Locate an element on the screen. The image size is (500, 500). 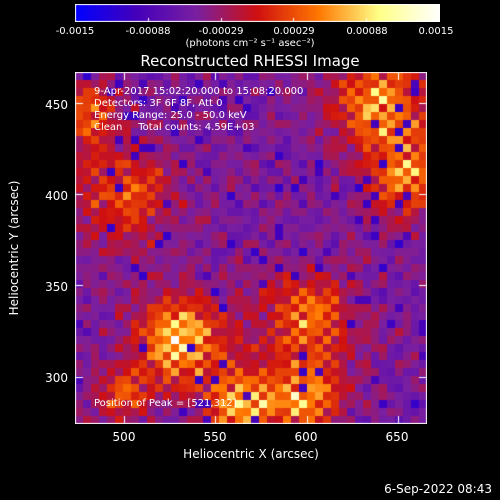
colorbar is located at coordinates (257, 13).